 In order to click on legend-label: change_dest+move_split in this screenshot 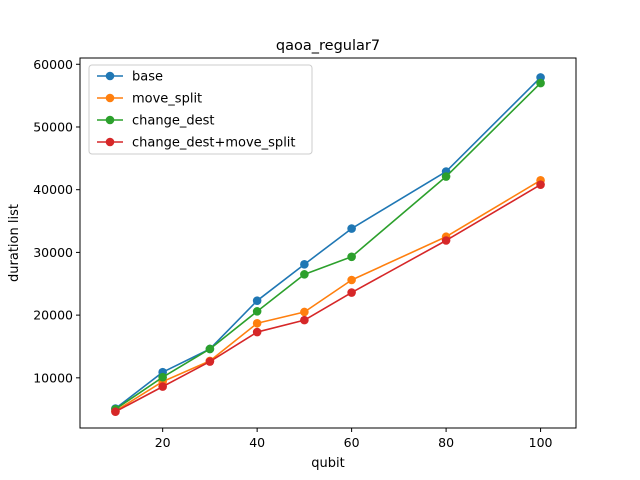, I will do `click(214, 143)`.